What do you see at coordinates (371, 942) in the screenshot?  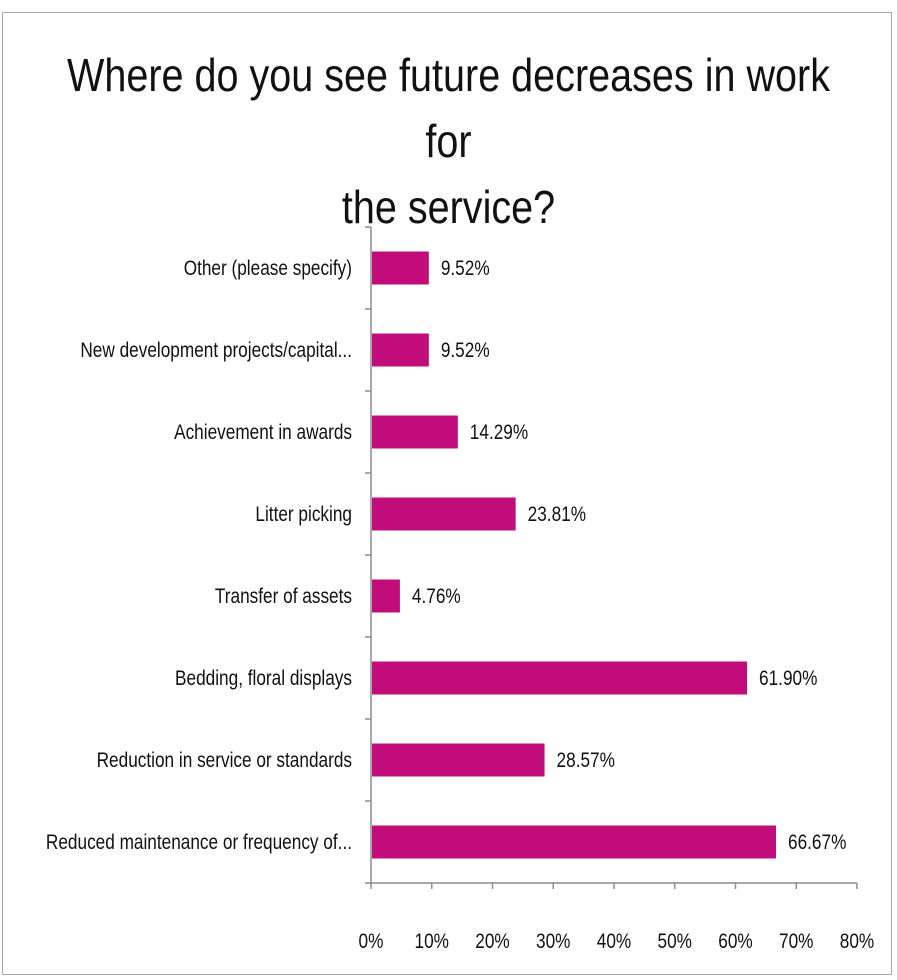 I see `x-tick-label: 0%` at bounding box center [371, 942].